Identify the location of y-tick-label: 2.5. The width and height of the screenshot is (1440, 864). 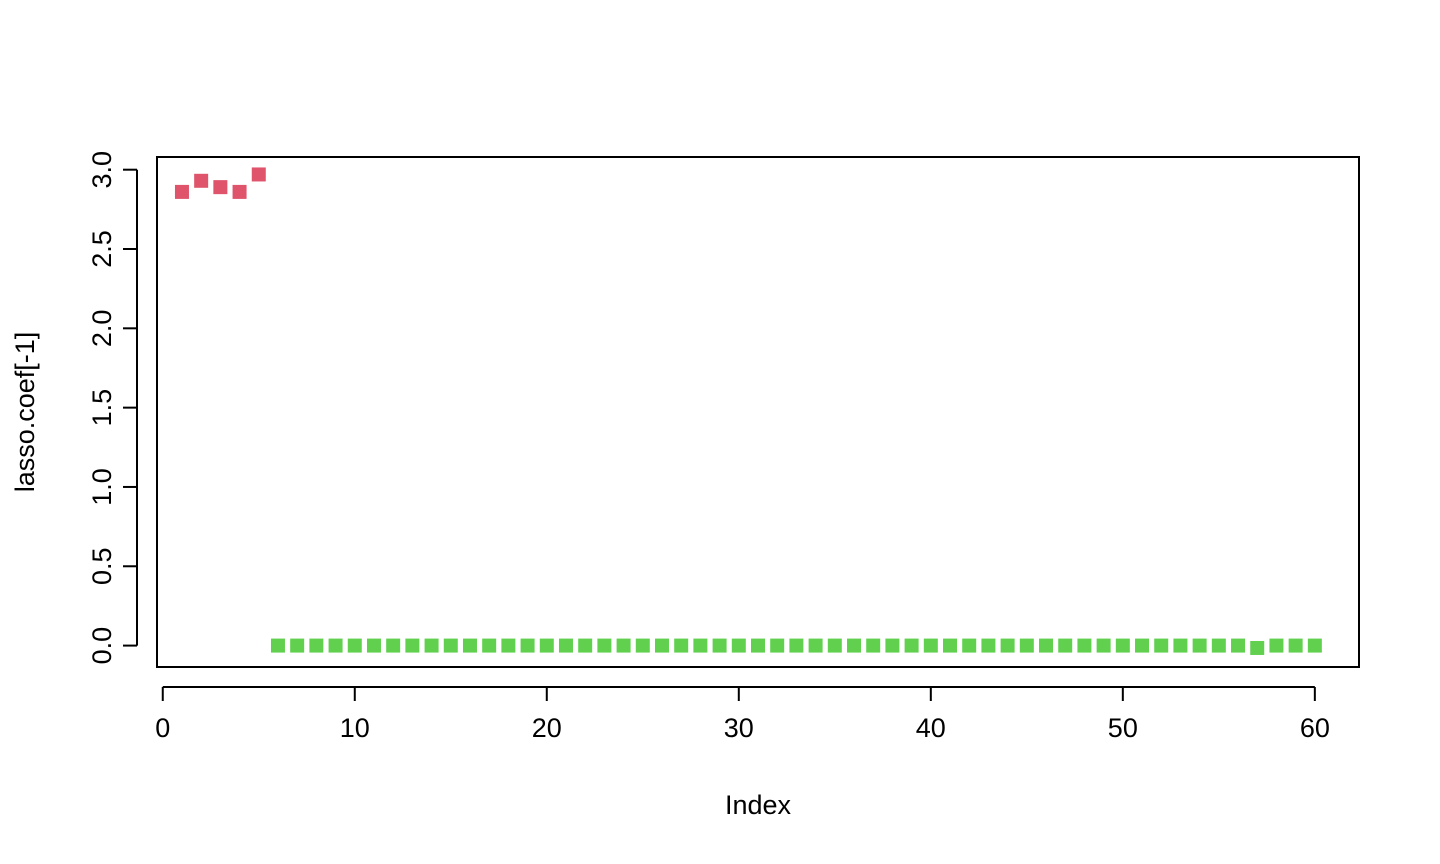
(102, 249).